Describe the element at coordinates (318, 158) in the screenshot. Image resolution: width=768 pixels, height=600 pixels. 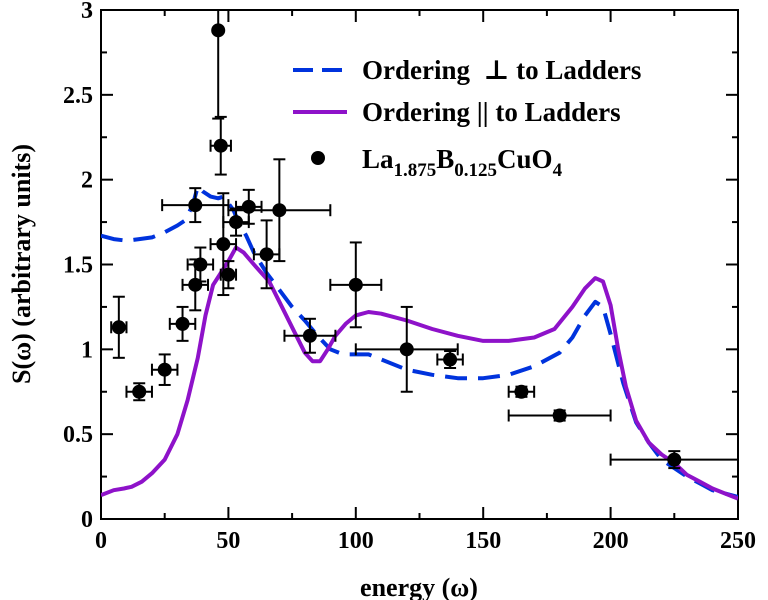
I see `legend-marker` at that location.